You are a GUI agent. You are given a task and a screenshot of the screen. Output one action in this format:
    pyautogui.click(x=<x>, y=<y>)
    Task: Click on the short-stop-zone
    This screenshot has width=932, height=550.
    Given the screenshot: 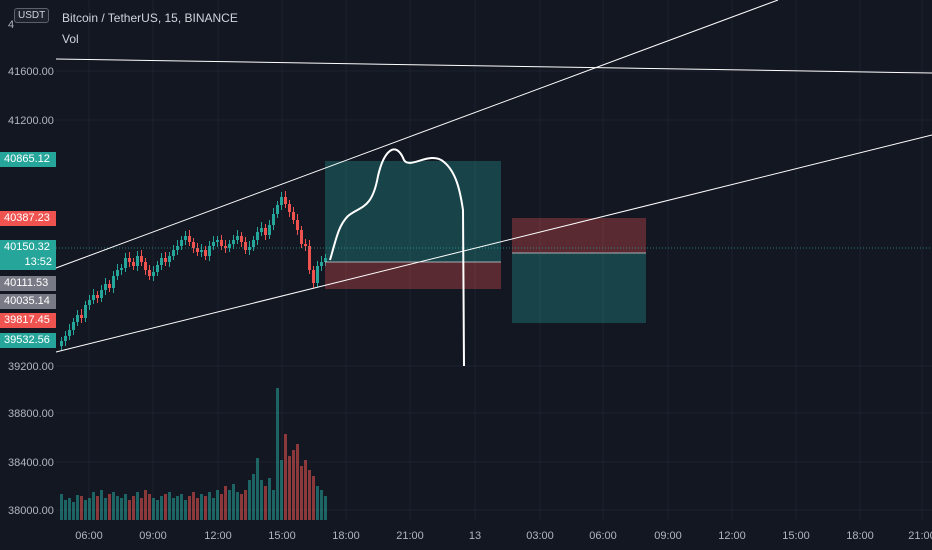 What is the action you would take?
    pyautogui.click(x=579, y=235)
    